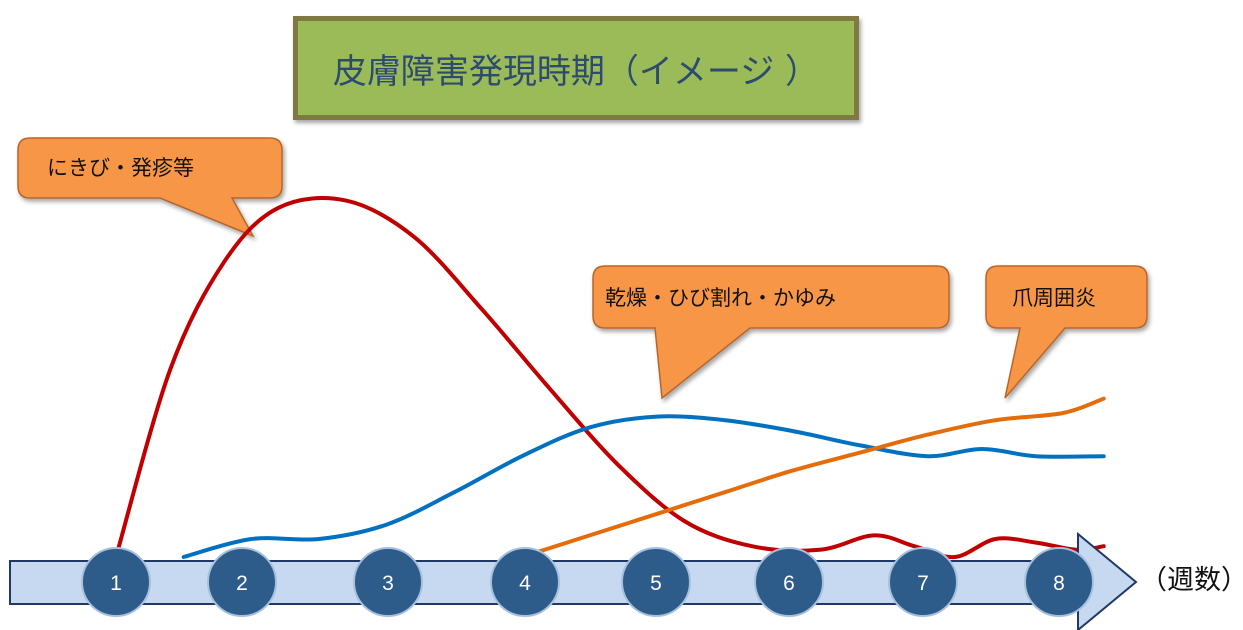 This screenshot has width=1243, height=630. I want to click on week-marker-5: 5, so click(656, 582).